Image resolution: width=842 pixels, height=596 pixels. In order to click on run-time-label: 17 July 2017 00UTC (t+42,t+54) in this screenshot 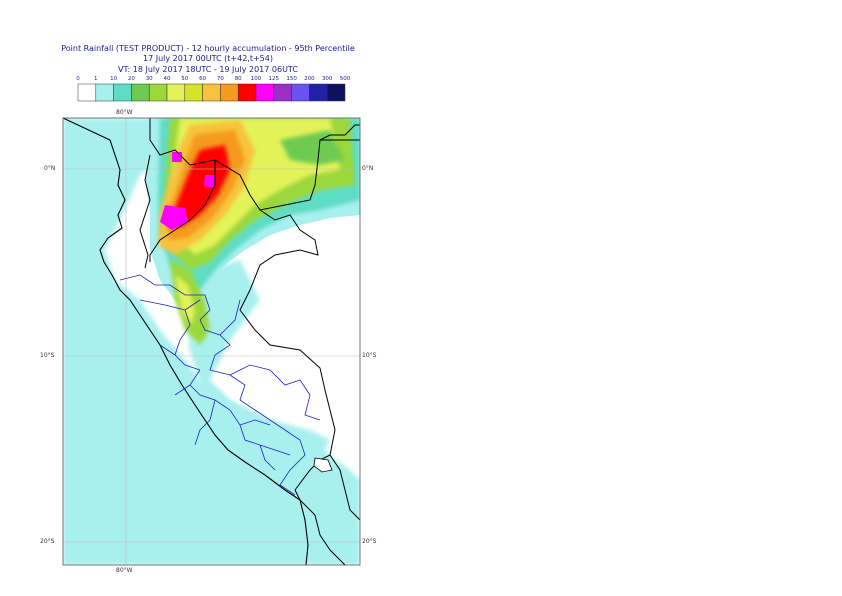, I will do `click(208, 58)`.